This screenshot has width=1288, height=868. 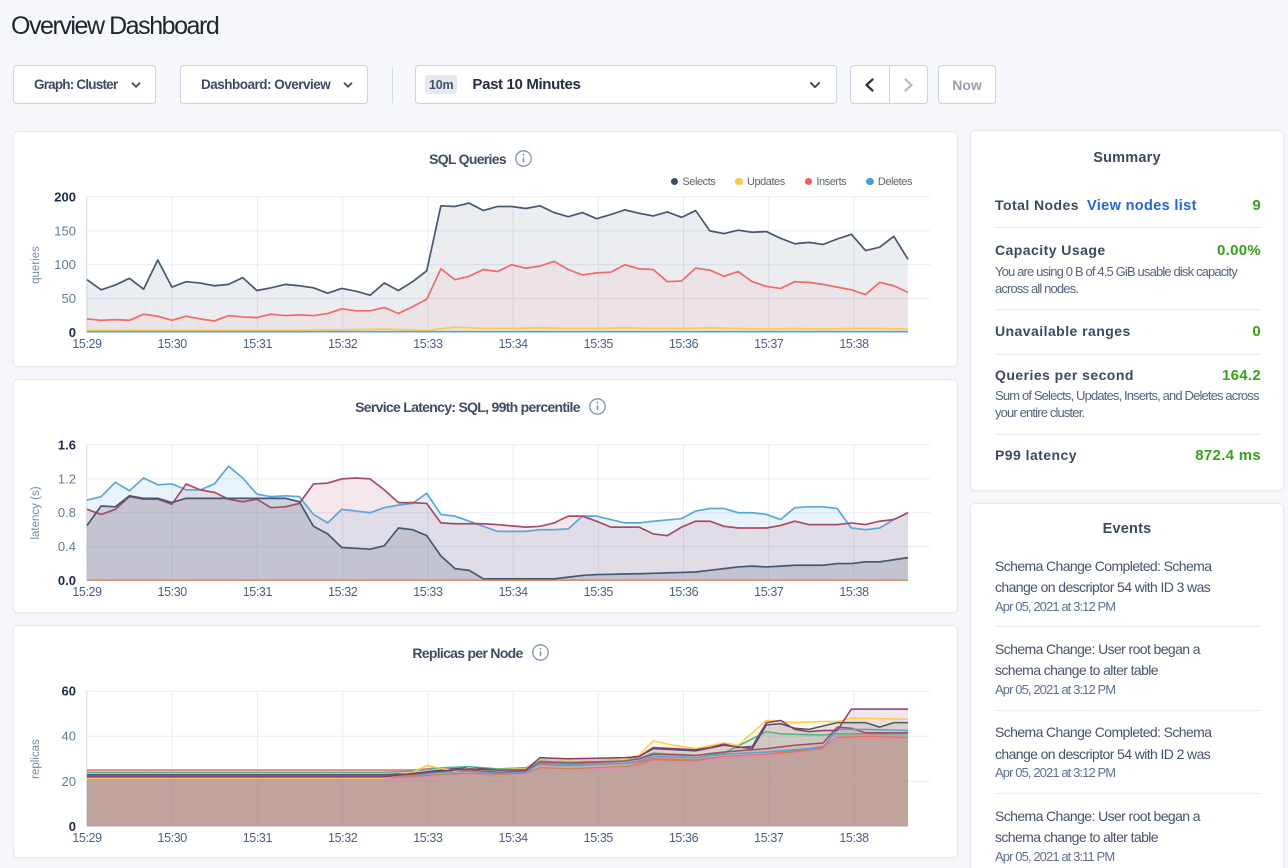 What do you see at coordinates (65, 197) in the screenshot?
I see `svg-text: 200` at bounding box center [65, 197].